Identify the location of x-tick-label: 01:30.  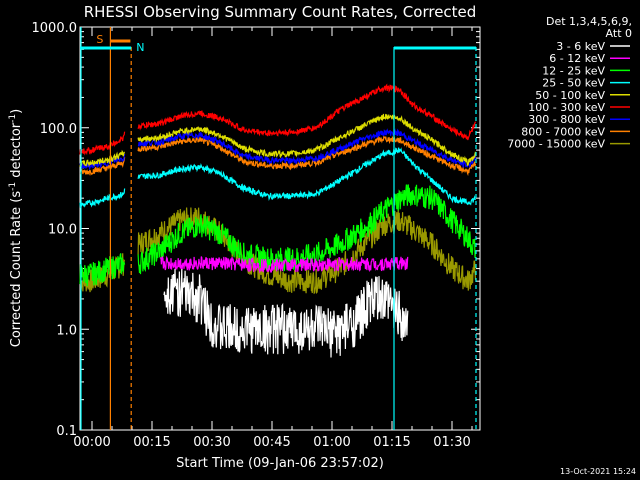
(451, 442).